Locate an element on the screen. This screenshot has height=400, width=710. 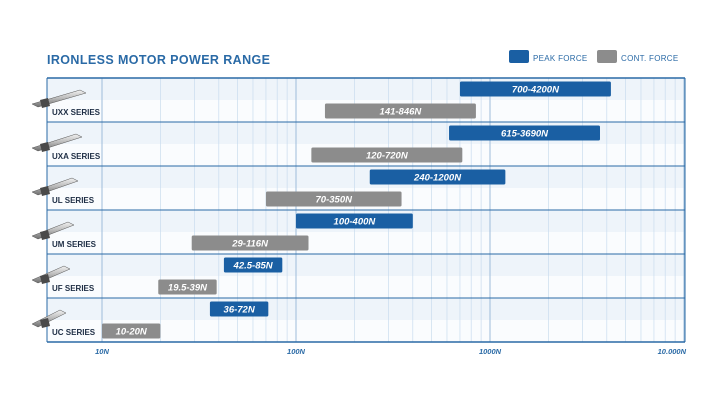
bar-label: 240-1200N is located at coordinates (437, 178).